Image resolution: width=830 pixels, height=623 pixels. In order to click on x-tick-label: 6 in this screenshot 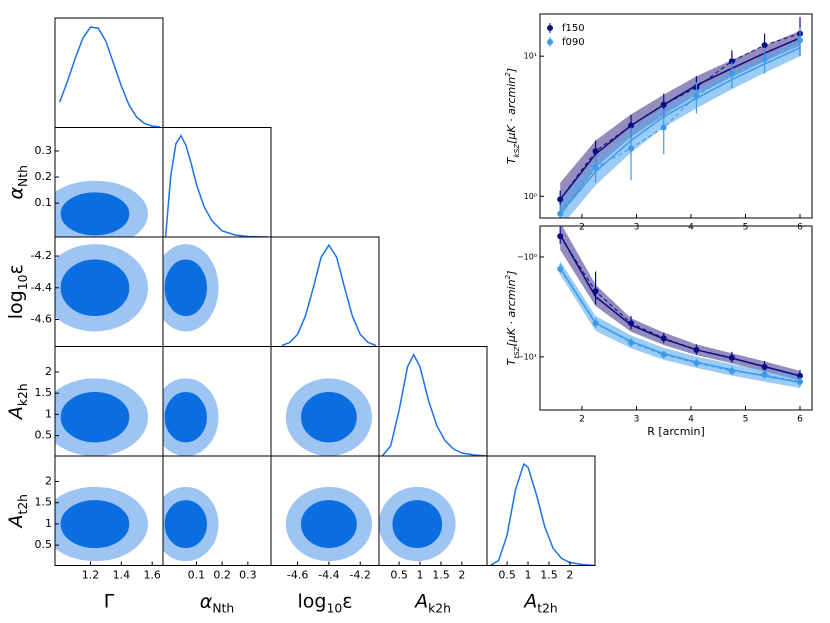, I will do `click(800, 228)`.